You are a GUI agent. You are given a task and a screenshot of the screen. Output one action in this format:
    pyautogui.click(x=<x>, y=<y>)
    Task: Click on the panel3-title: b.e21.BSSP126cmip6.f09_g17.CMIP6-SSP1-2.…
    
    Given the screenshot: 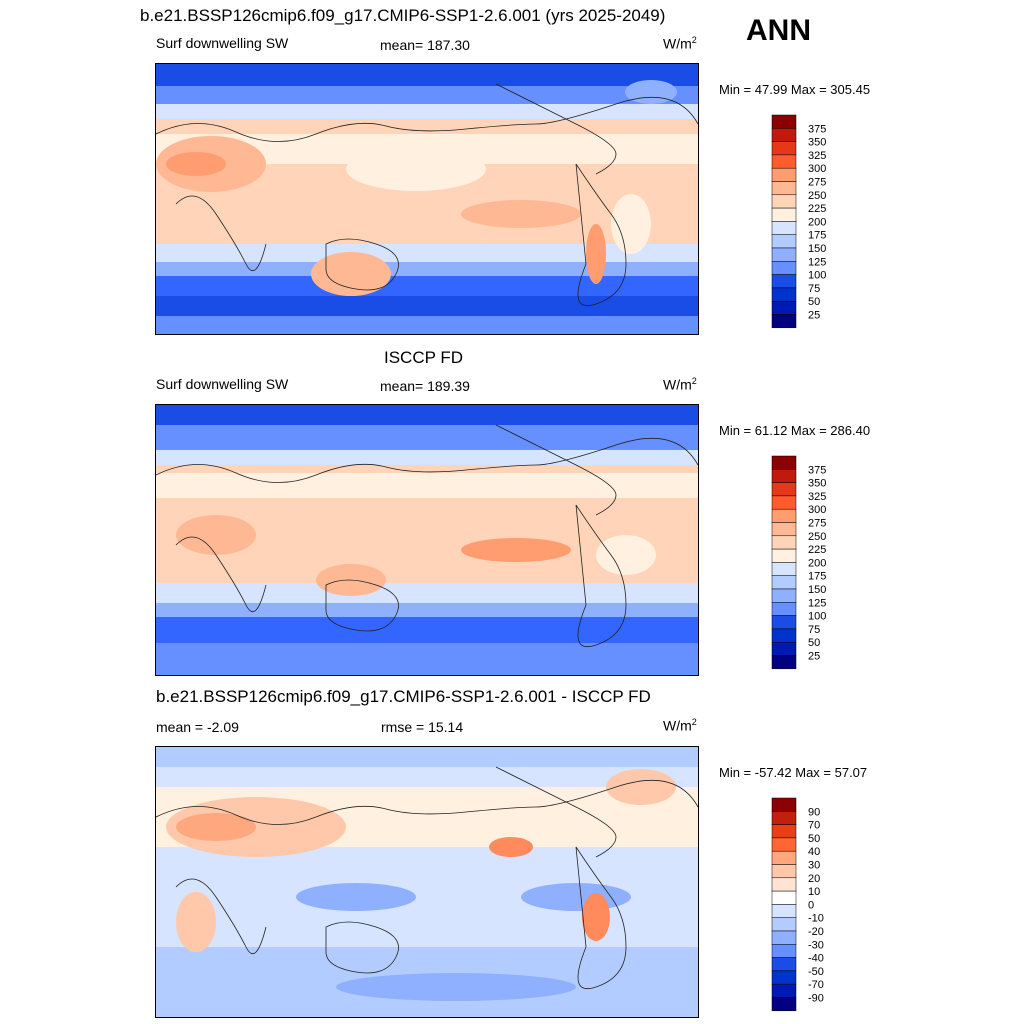 What is the action you would take?
    pyautogui.click(x=403, y=696)
    